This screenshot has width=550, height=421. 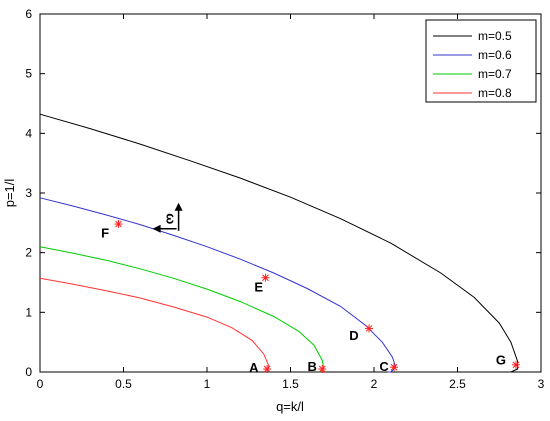 I want to click on series-line-m=0.8, so click(x=154, y=325).